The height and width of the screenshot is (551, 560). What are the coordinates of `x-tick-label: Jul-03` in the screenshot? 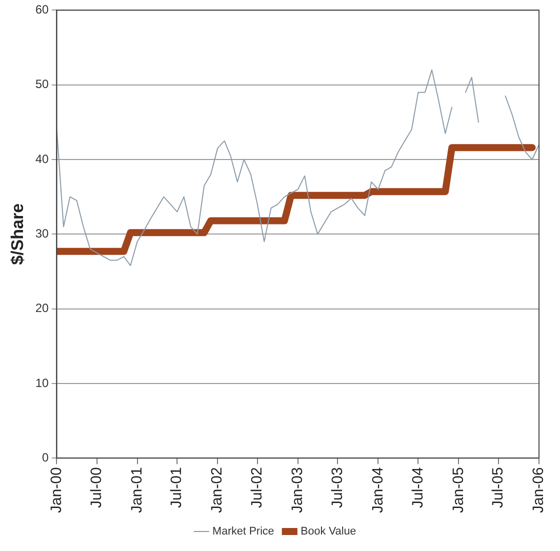 It's located at (337, 487).